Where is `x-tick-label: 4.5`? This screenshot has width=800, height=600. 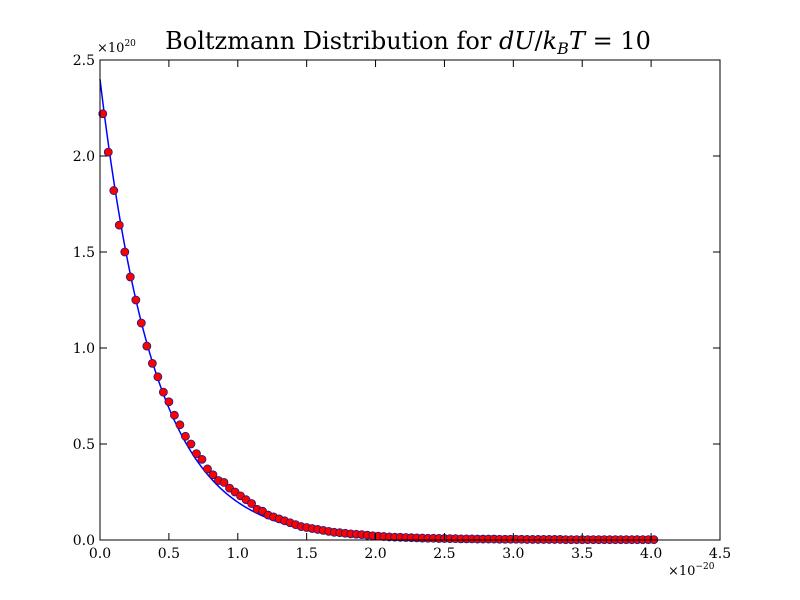
x-tick-label: 4.5 is located at coordinates (720, 554).